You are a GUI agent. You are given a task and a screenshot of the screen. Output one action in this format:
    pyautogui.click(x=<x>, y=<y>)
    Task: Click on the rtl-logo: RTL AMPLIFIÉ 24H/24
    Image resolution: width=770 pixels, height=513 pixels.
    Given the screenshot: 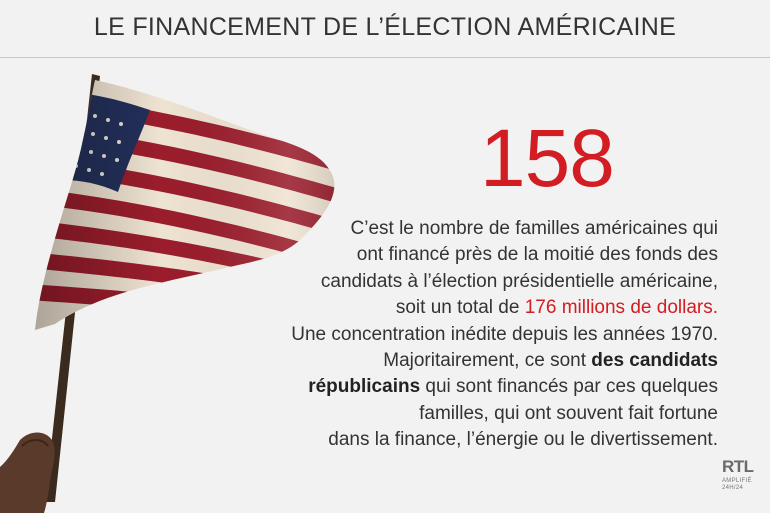 What is the action you would take?
    pyautogui.click(x=742, y=480)
    